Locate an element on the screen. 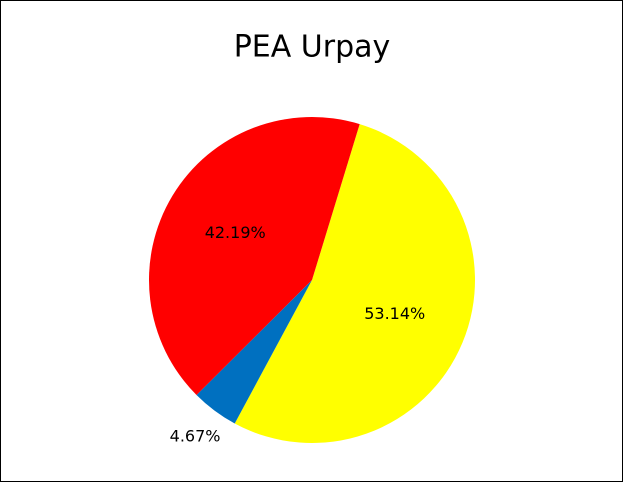 This screenshot has width=623, height=482. pie-slice is located at coordinates (254, 352).